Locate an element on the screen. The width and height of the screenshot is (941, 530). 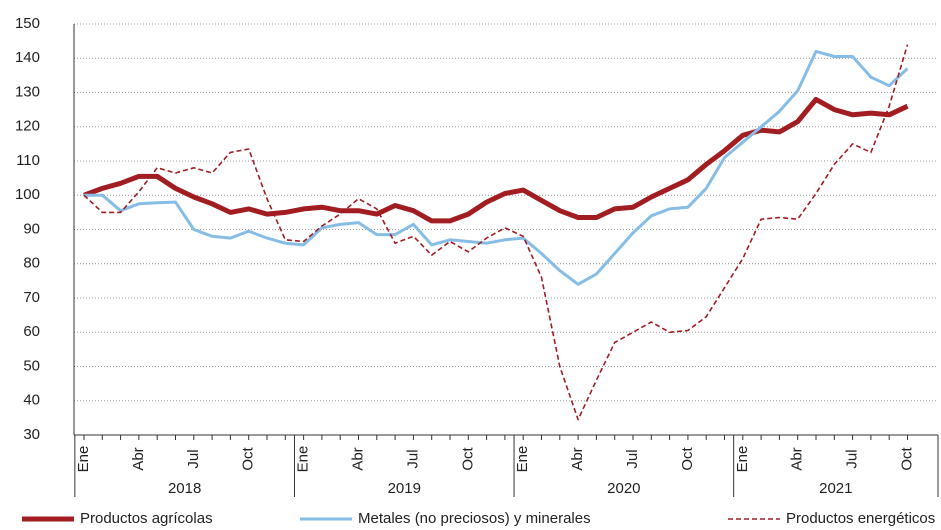
y-tick-label: 130 is located at coordinates (27, 91).